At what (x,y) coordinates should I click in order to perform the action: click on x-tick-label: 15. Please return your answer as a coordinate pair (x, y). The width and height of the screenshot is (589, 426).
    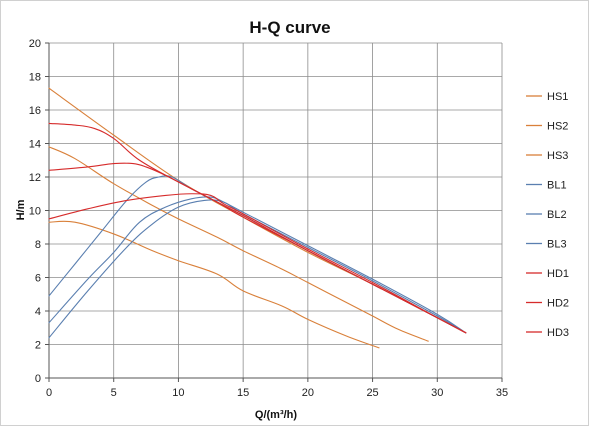
    Looking at the image, I should click on (243, 393).